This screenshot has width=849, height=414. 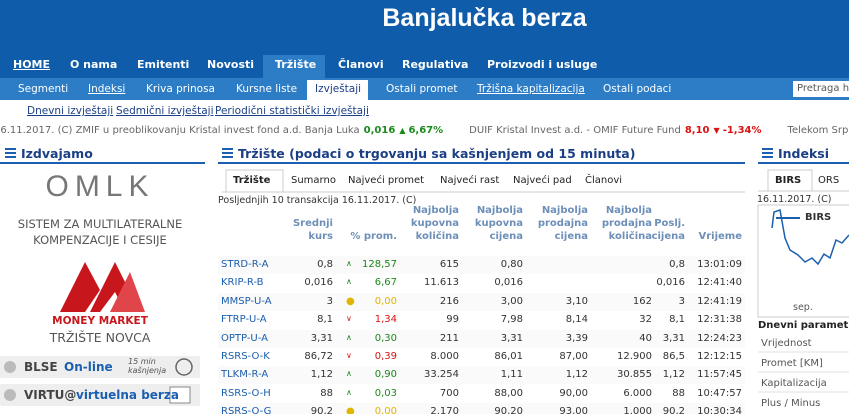 I want to click on index-tab: ORS, so click(x=829, y=180).